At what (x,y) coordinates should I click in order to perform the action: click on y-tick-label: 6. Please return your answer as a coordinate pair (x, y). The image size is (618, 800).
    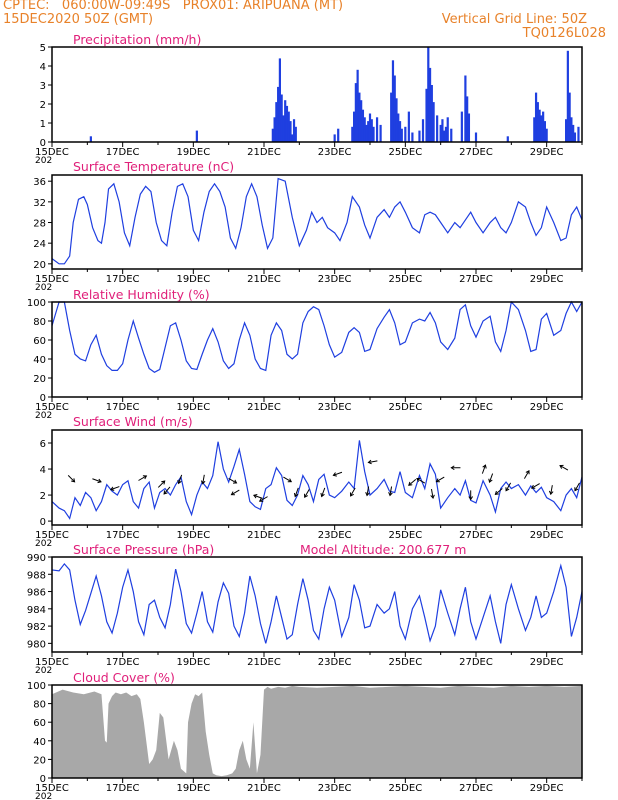
    Looking at the image, I should click on (43, 444).